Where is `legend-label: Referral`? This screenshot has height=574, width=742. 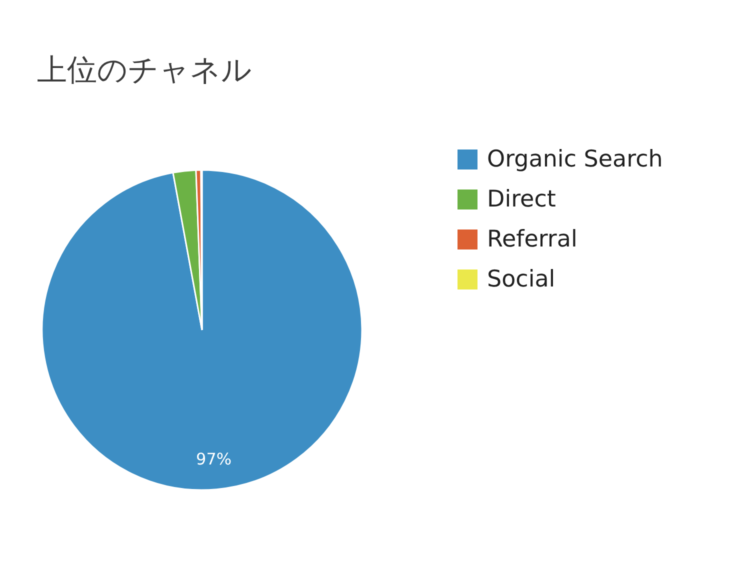 legend-label: Referral is located at coordinates (532, 239).